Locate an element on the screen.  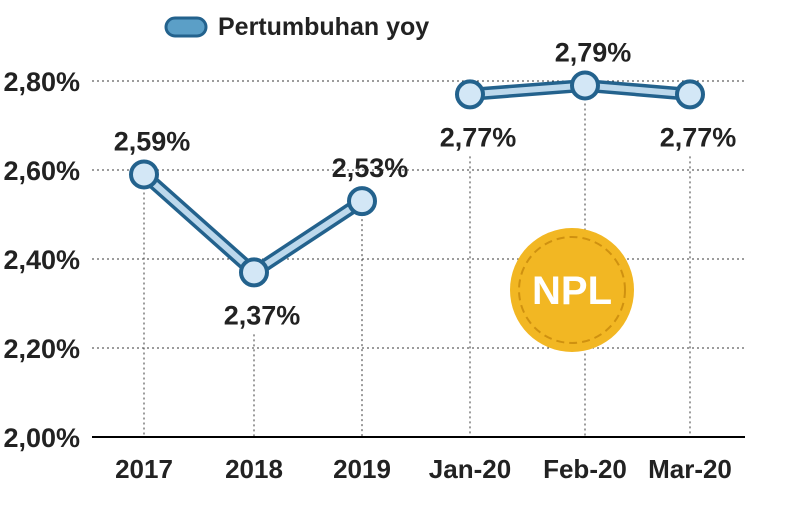
npl-badge-circle is located at coordinates (572, 290).